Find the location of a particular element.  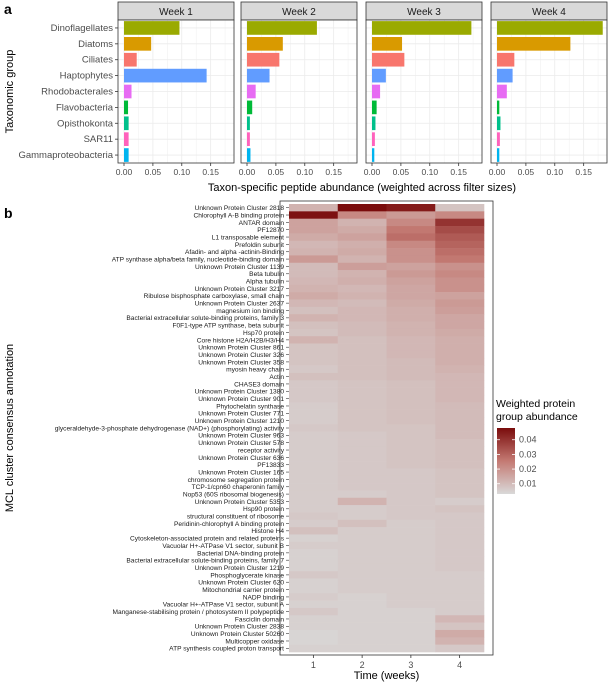

heatmap-row-label: Hsp70 protein is located at coordinates (263, 333).